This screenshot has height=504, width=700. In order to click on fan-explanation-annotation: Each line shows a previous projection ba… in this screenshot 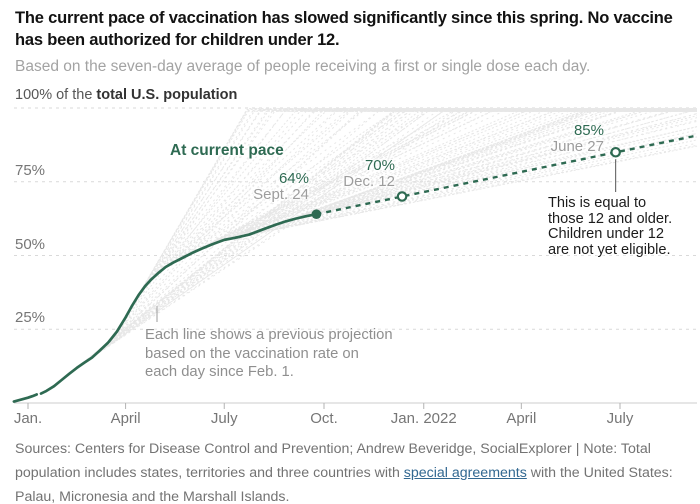, I will do `click(269, 353)`.